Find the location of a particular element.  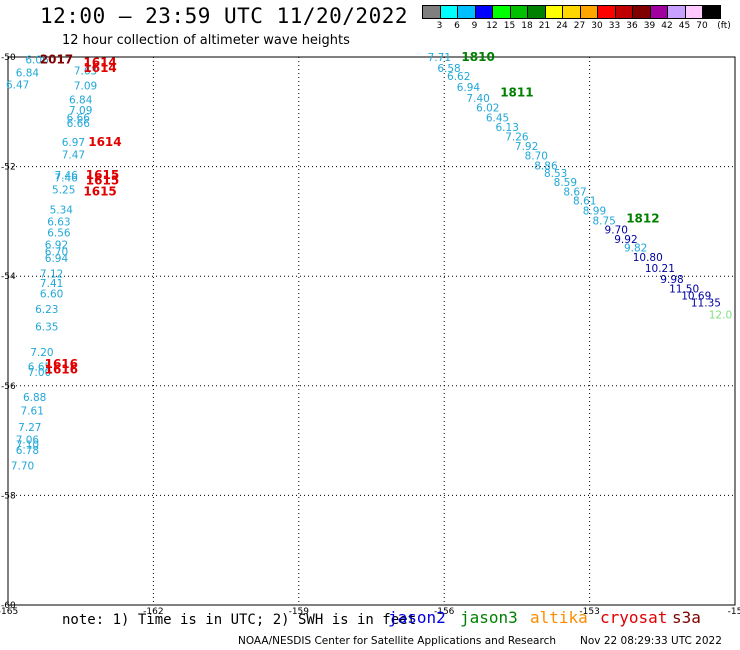

wave-height-point: 6.06 is located at coordinates (37, 61).